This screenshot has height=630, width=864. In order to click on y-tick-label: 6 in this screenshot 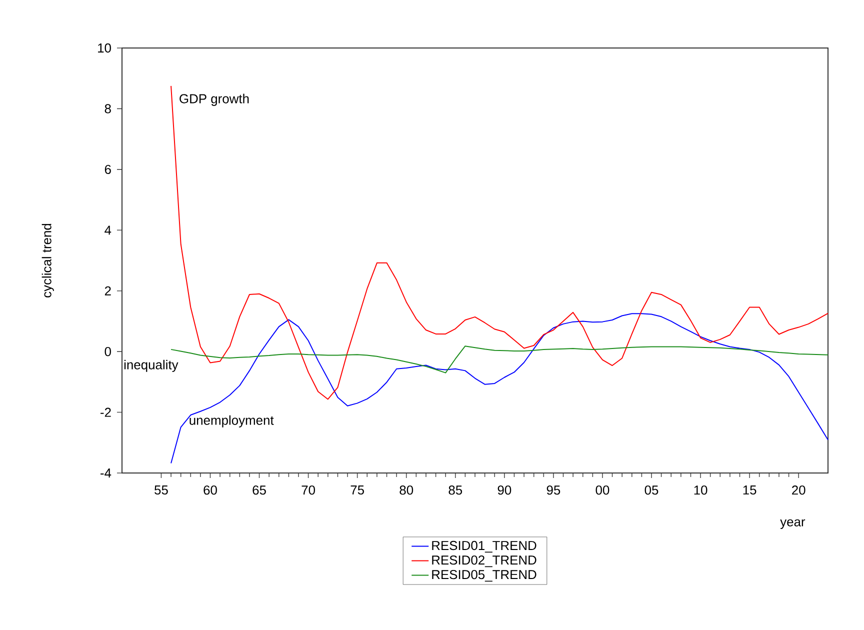, I will do `click(107, 169)`.